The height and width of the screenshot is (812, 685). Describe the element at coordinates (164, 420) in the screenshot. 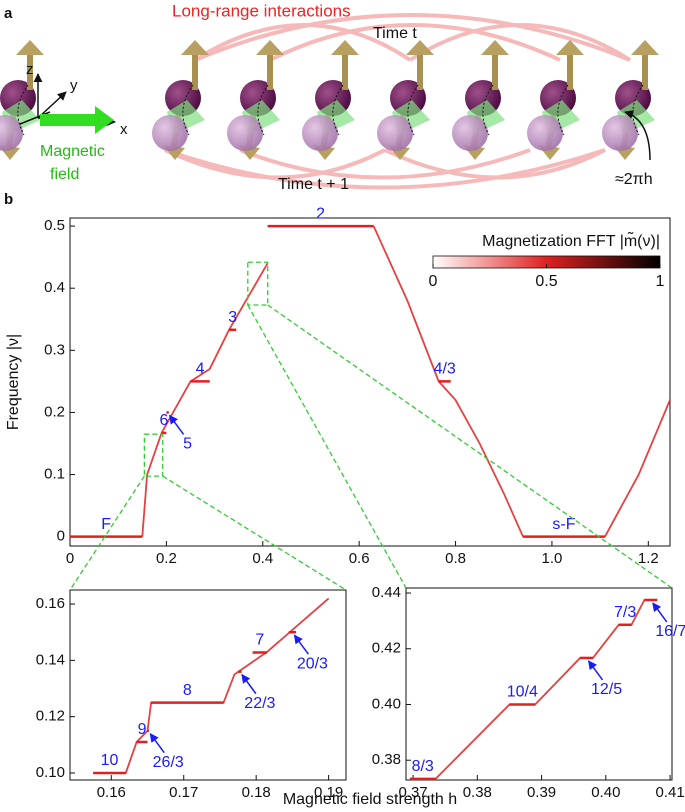

I see `plateau-label: 6` at that location.